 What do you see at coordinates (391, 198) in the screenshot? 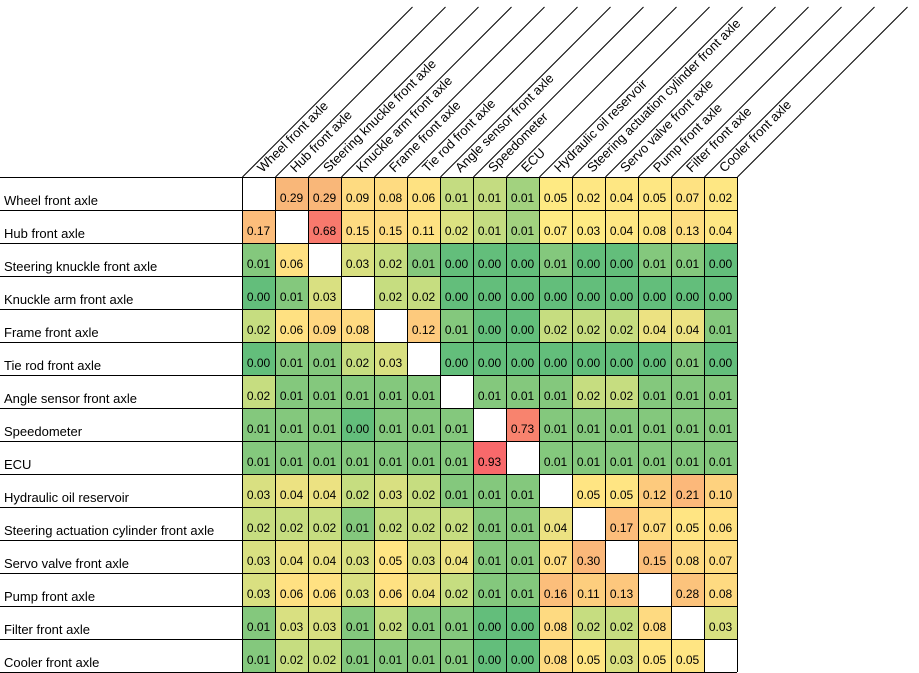
I see `cell-value: 0.08` at bounding box center [391, 198].